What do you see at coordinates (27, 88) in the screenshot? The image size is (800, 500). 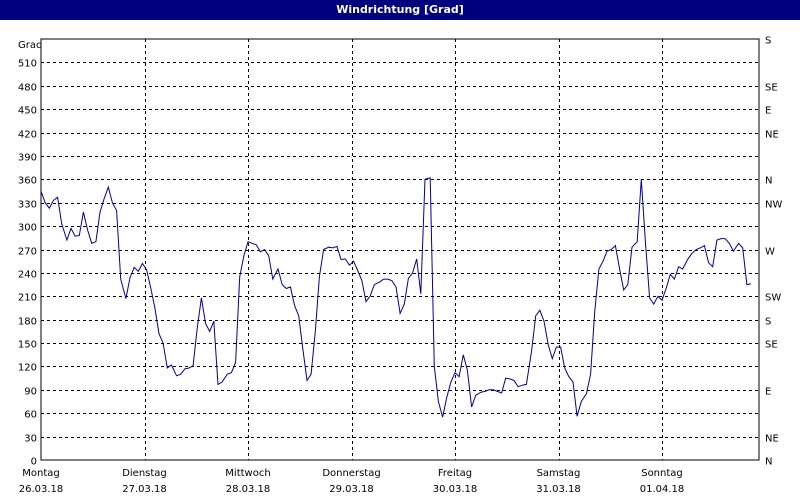 I see `y-tick-label: 480` at bounding box center [27, 88].